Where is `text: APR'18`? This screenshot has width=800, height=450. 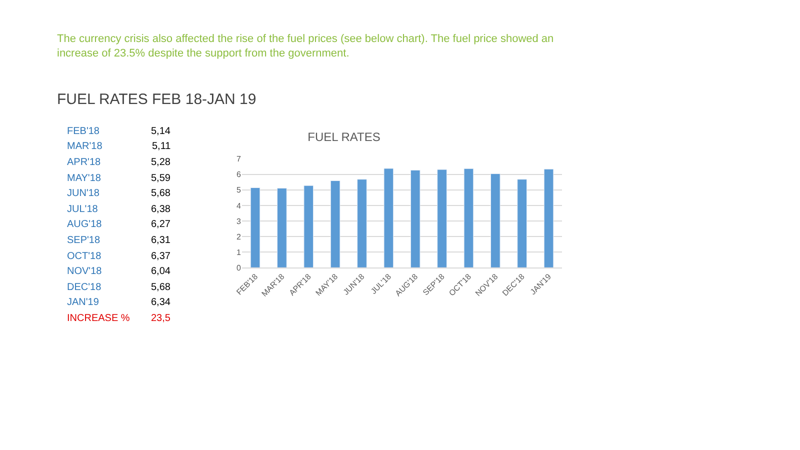 text: APR'18 is located at coordinates (84, 162).